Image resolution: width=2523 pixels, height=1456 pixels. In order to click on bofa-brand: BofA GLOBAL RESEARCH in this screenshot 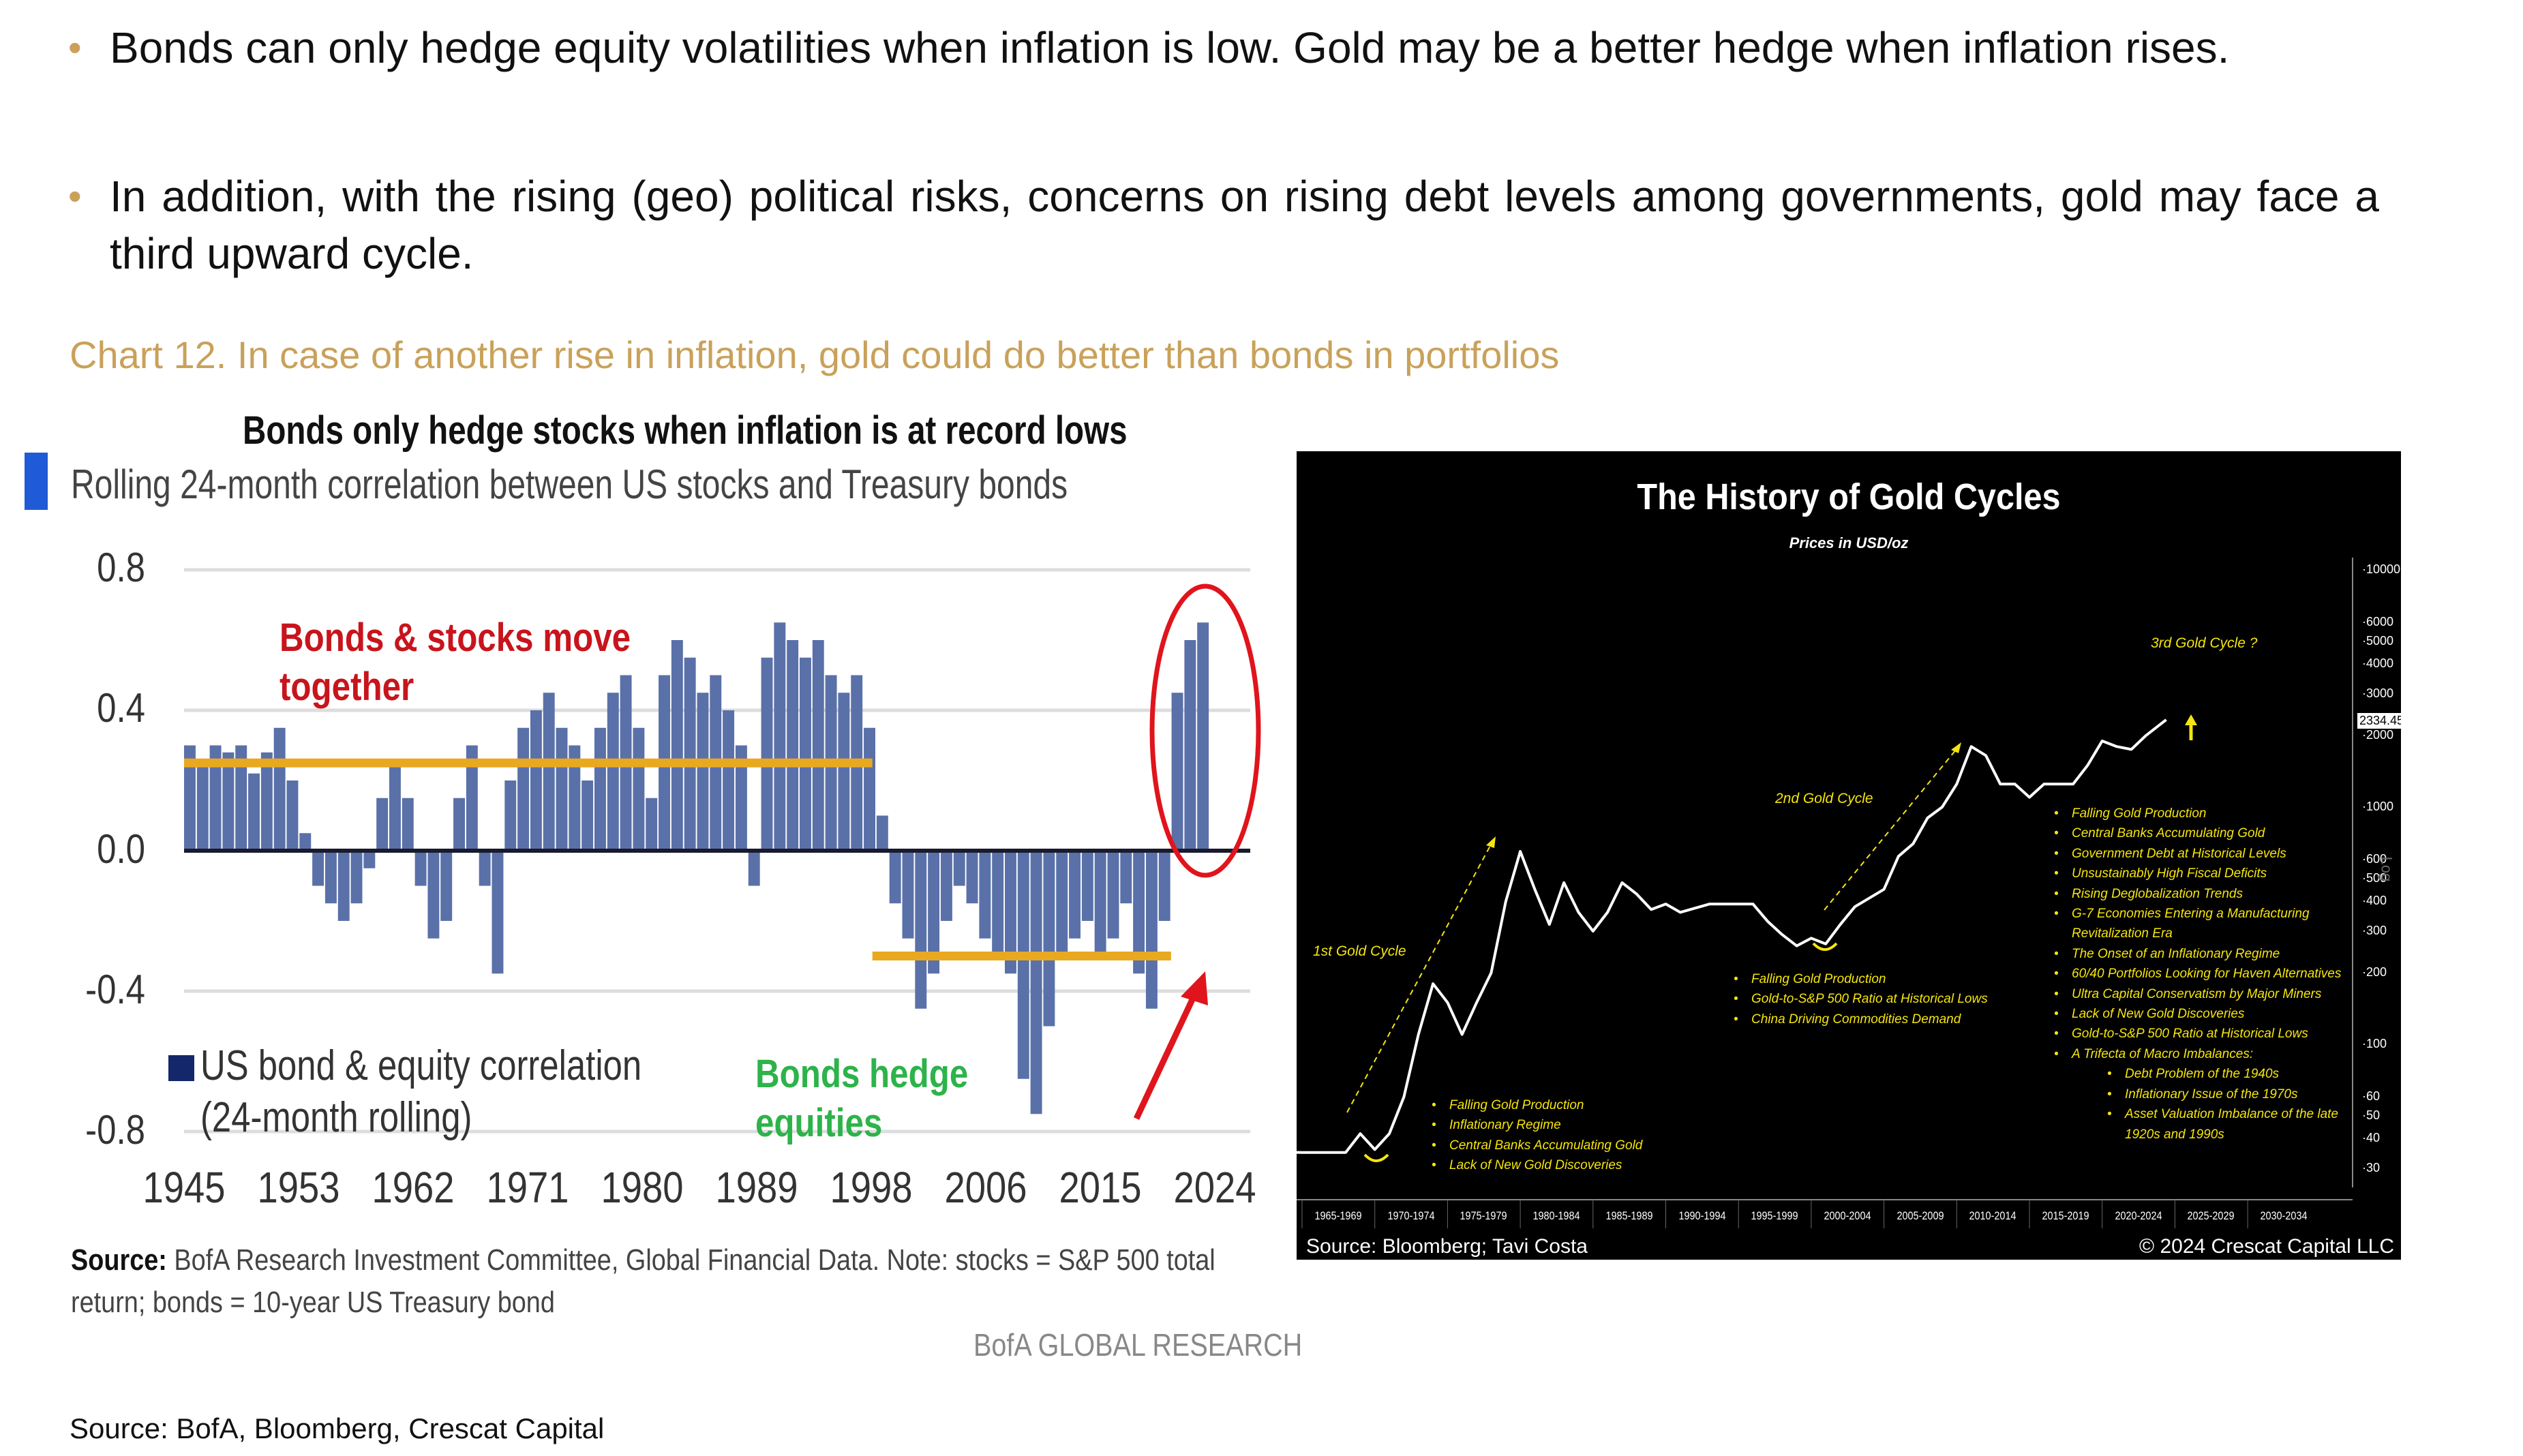, I will do `click(1138, 1345)`.